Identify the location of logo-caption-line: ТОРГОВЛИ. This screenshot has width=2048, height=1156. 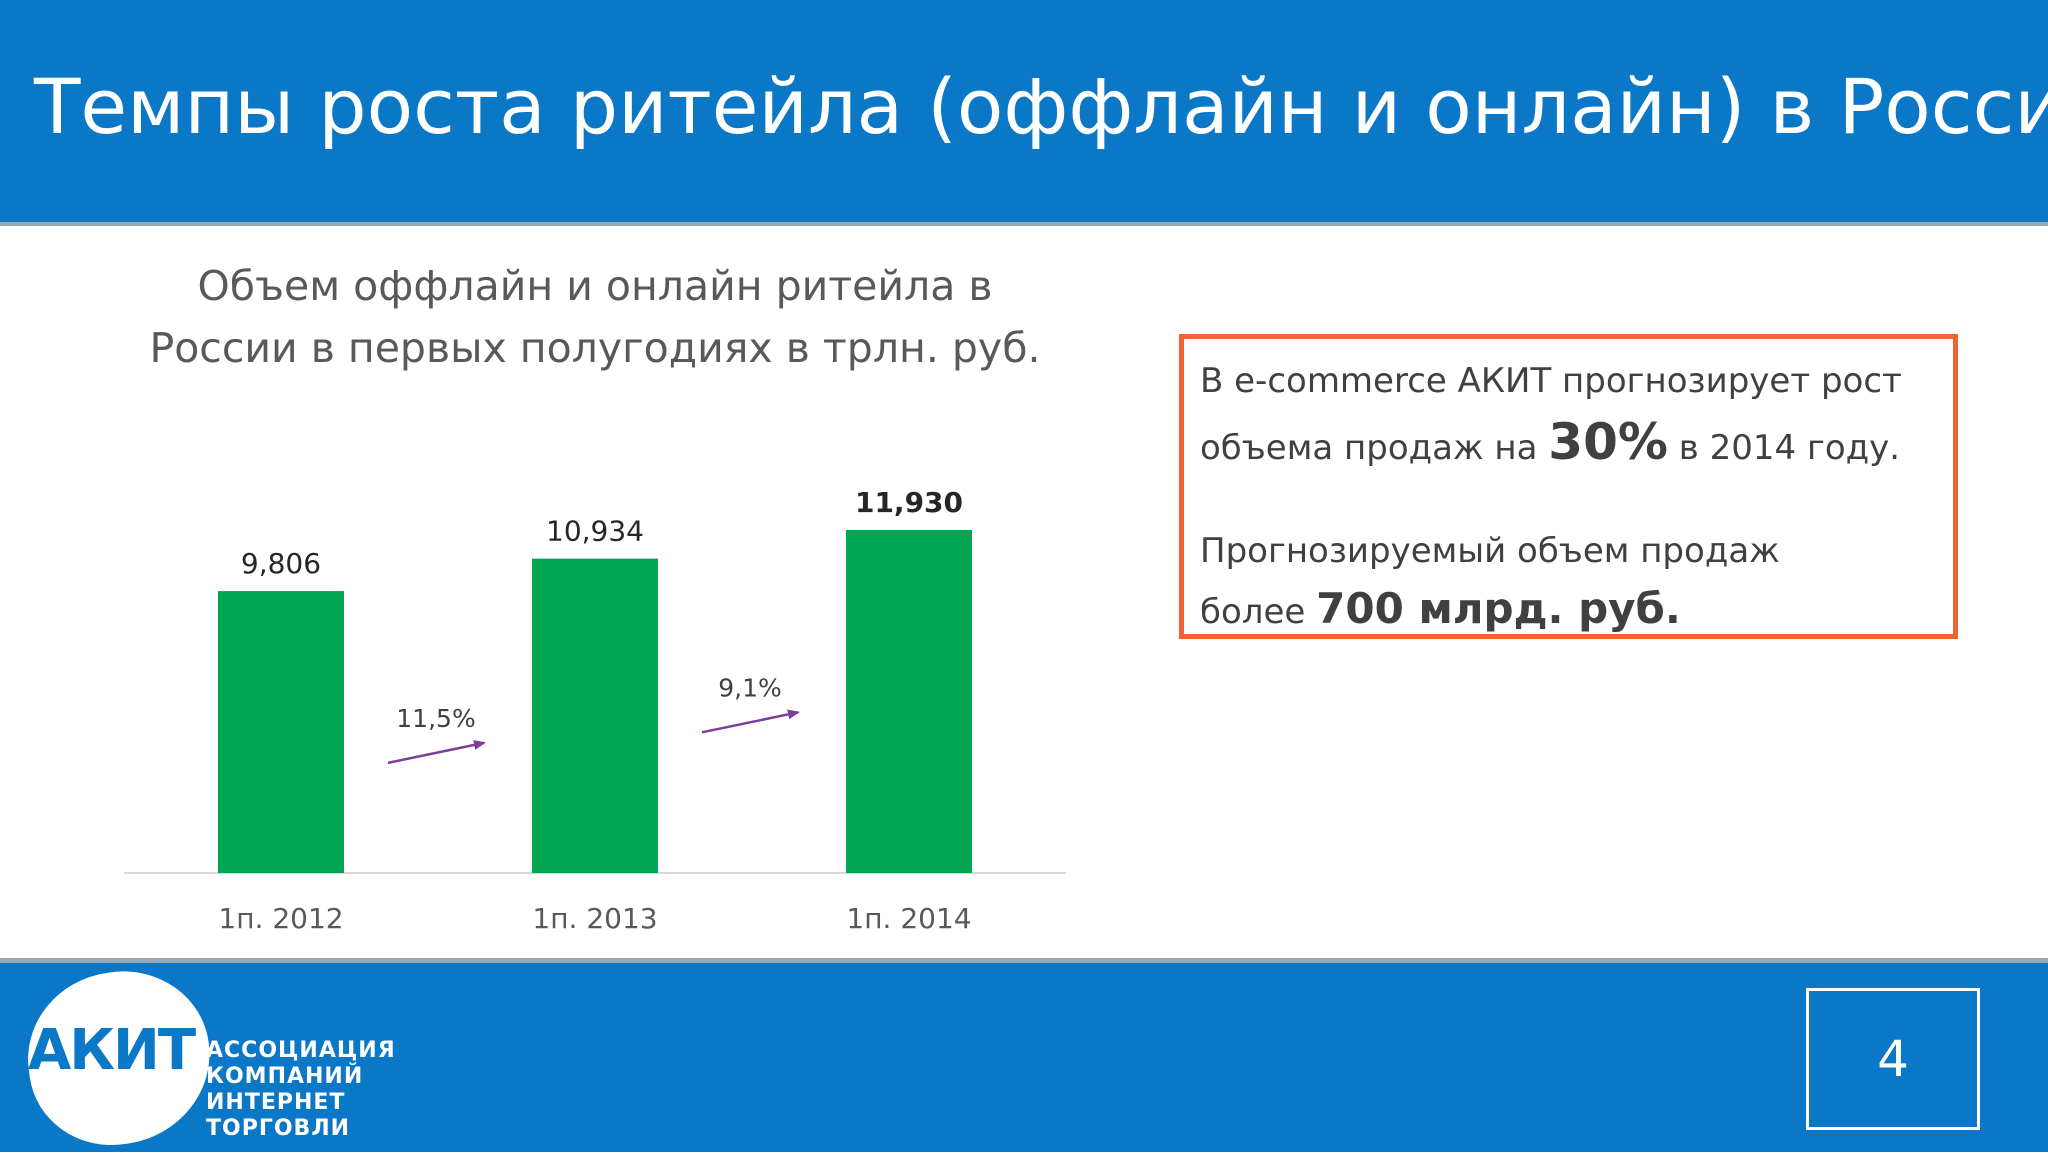
(278, 1128).